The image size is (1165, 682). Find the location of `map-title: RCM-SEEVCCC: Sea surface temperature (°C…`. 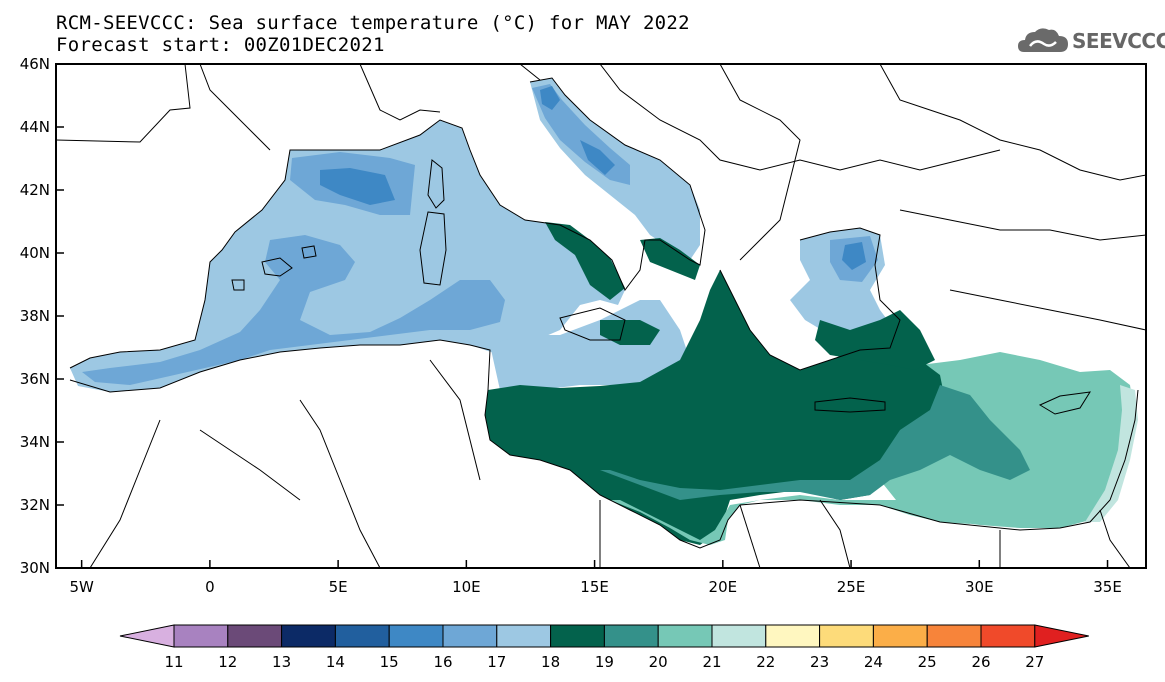

map-title: RCM-SEEVCCC: Sea surface temperature (°C… is located at coordinates (373, 34).